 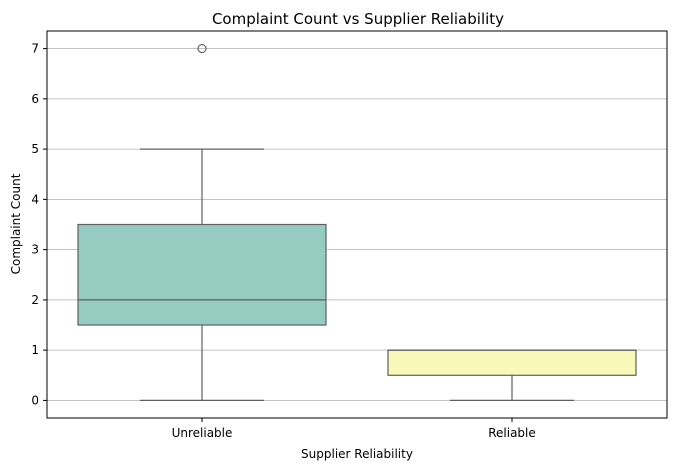 What do you see at coordinates (358, 19) in the screenshot?
I see `chart-title: Complaint Count vs Supplier Reliability` at bounding box center [358, 19].